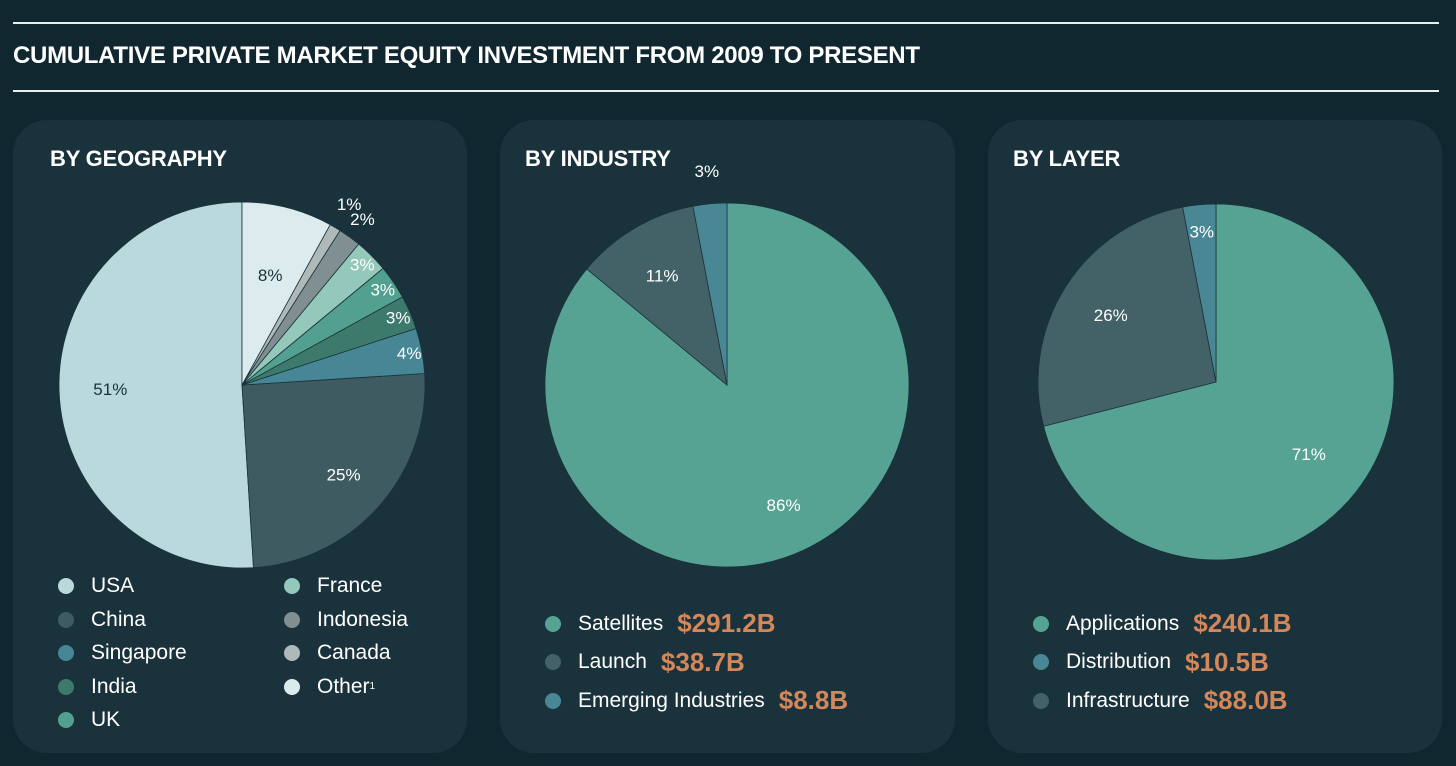 The image size is (1456, 766). Describe the element at coordinates (362, 265) in the screenshot. I see `slice-label-france: 3%` at that location.